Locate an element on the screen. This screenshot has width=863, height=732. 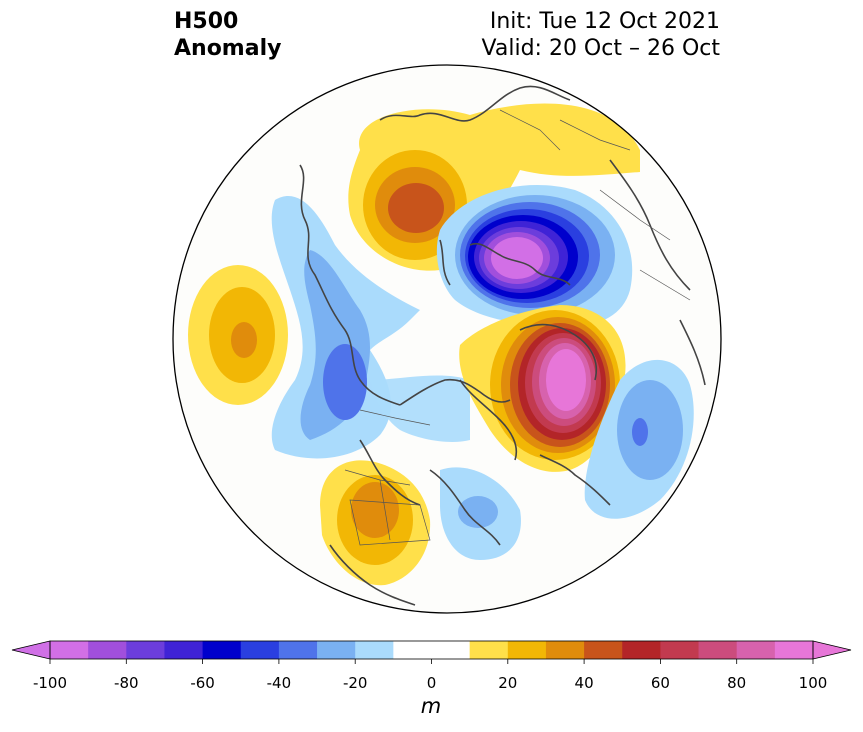
colorbar-tick-label: 80 is located at coordinates (737, 683).